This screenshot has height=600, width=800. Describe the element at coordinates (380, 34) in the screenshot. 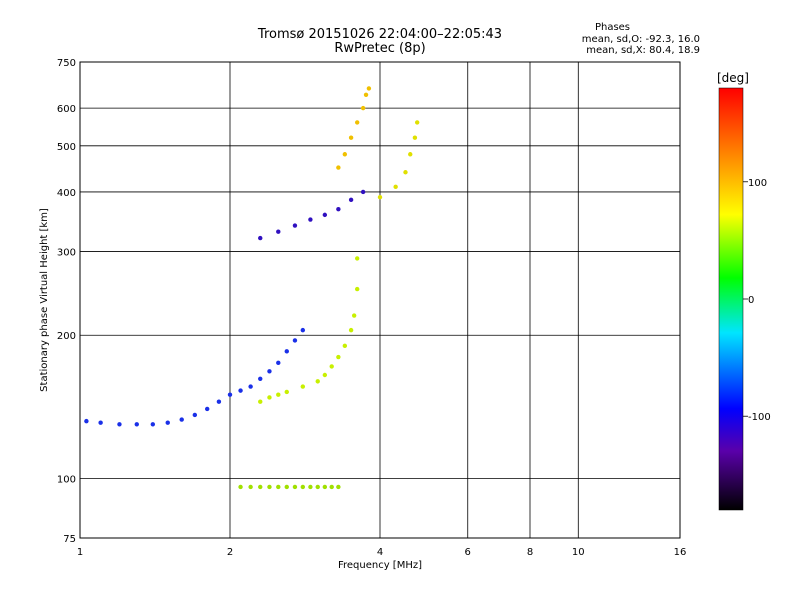

I see `chart-title: Tromsø 20151026 22:04:00–22:05:43` at that location.